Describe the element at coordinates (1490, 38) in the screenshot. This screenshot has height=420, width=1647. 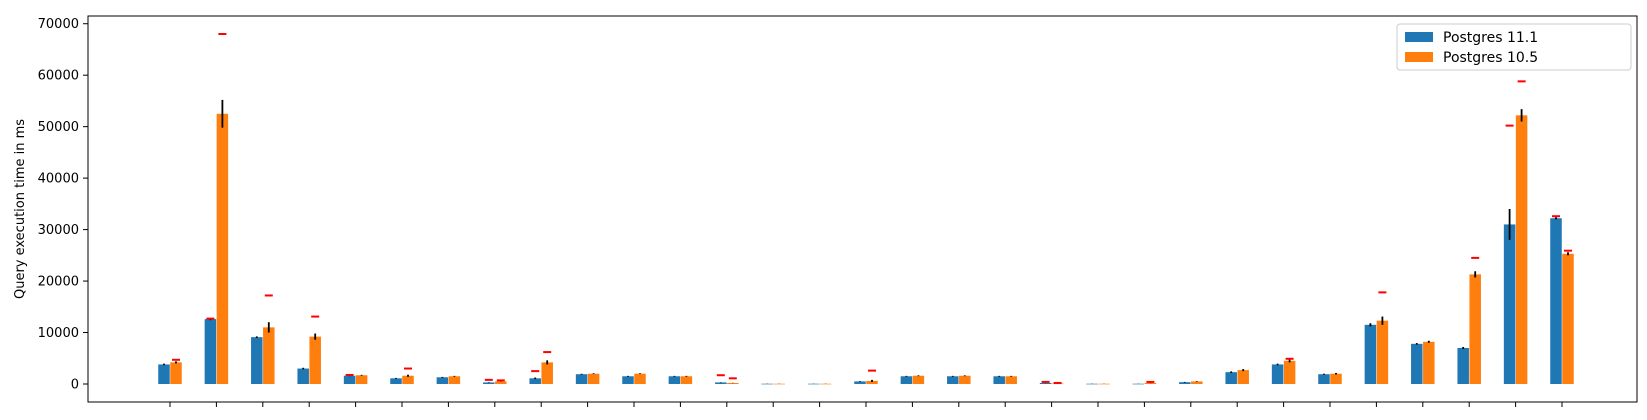
I see `legend-label: Postgres 11.1` at that location.